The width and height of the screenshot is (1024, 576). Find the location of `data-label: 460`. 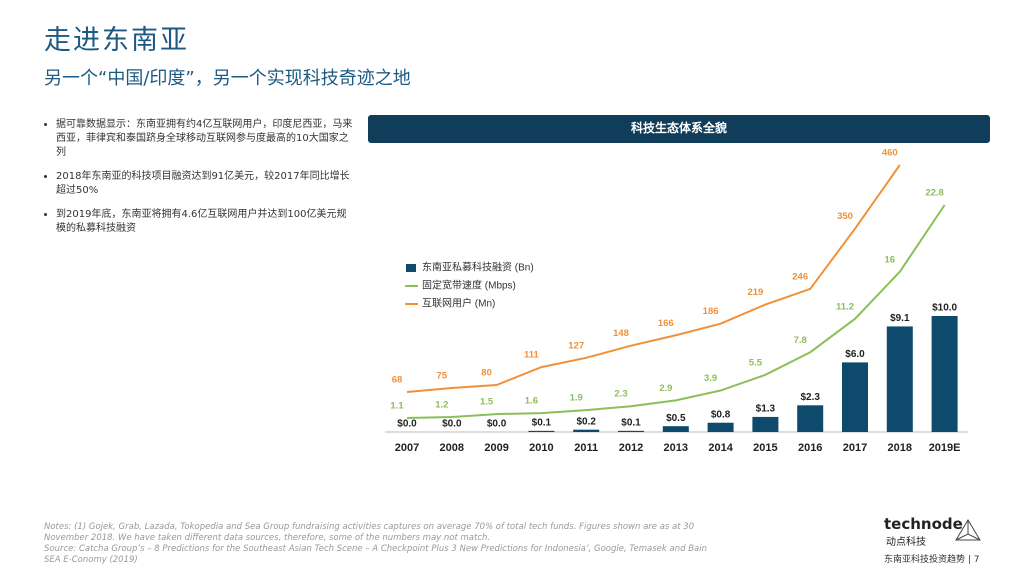

data-label: 460 is located at coordinates (890, 153).